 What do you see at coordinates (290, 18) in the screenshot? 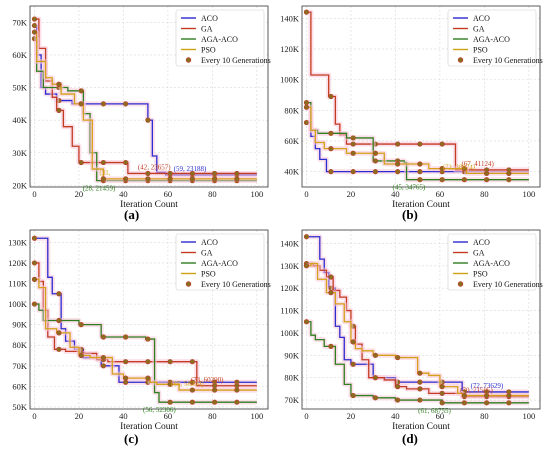
I see `y-tick-label: 140K` at bounding box center [290, 18].